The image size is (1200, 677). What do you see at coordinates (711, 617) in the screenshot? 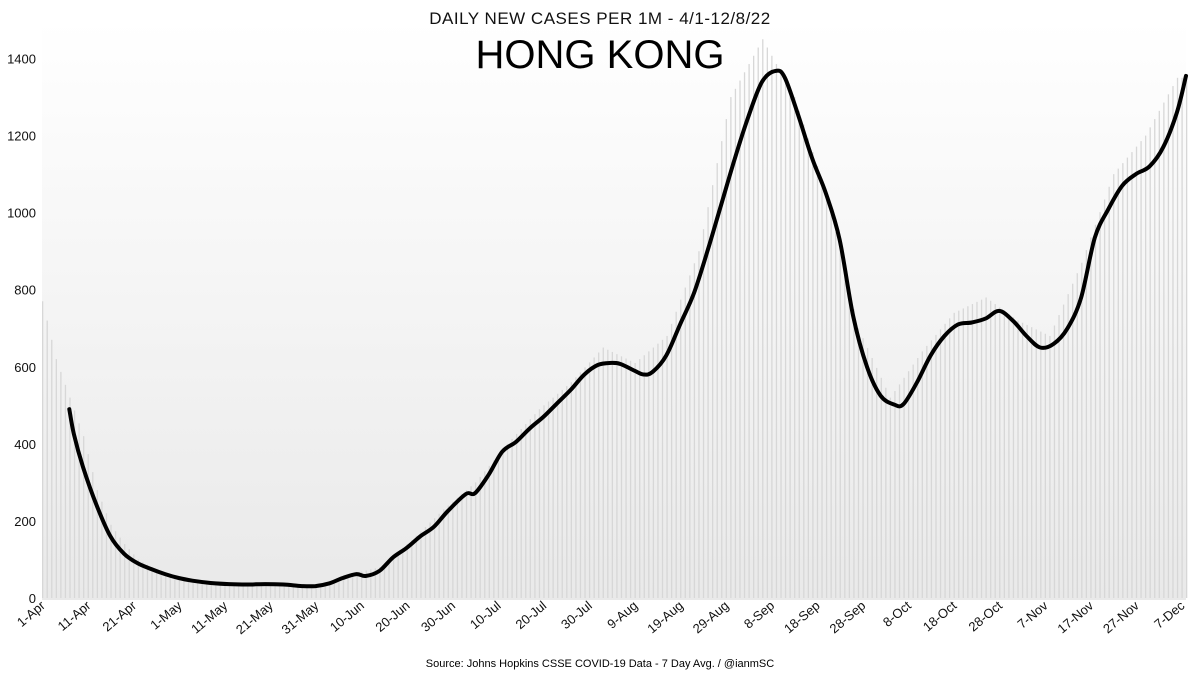
I see `x-tick-label: 29-Aug` at bounding box center [711, 617].